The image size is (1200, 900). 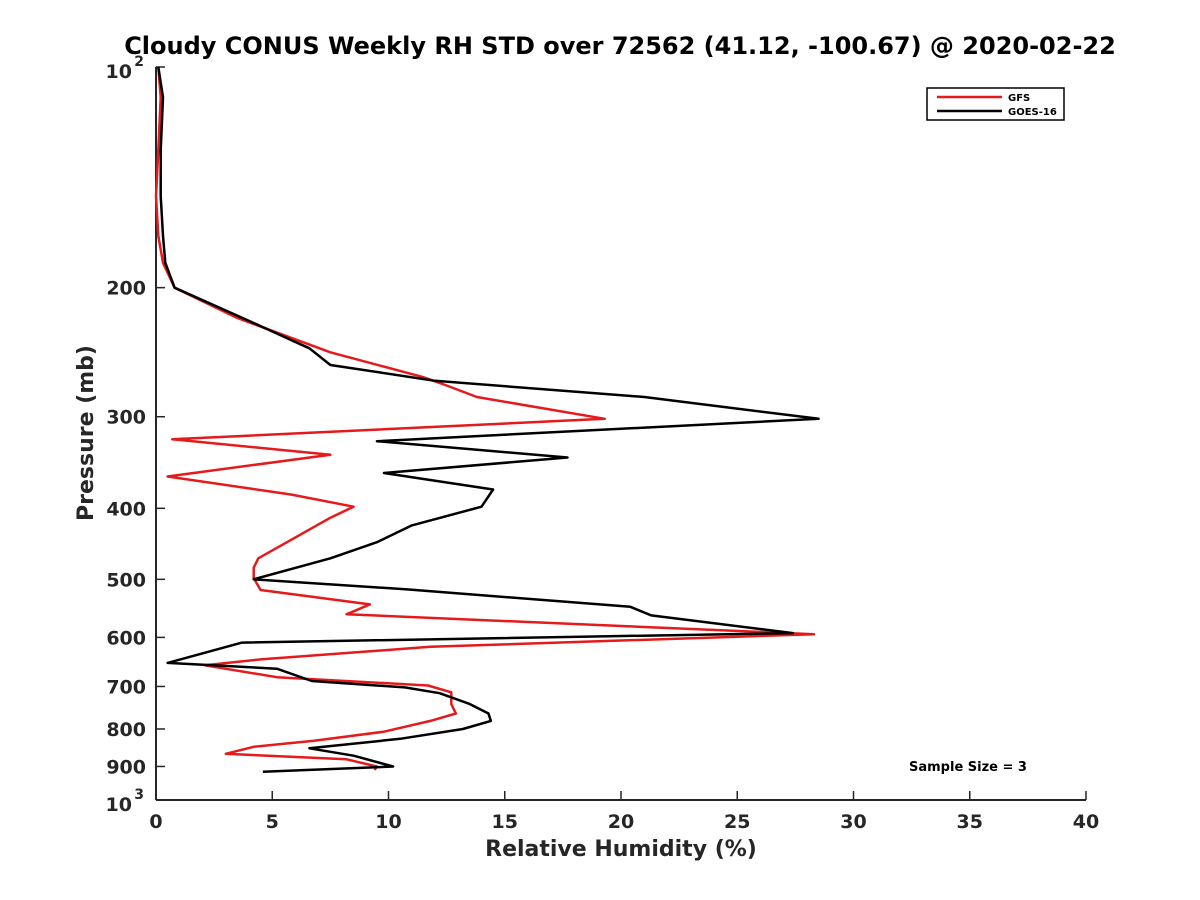 What do you see at coordinates (737, 822) in the screenshot?
I see `x-tick-label: 25` at bounding box center [737, 822].